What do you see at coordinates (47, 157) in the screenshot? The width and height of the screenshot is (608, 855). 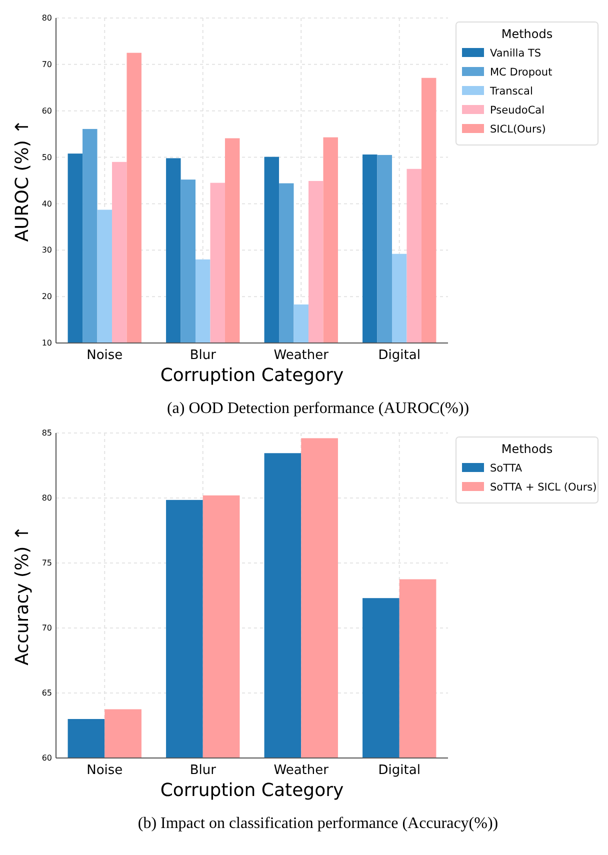 I see `y-tick-label: 50` at bounding box center [47, 157].